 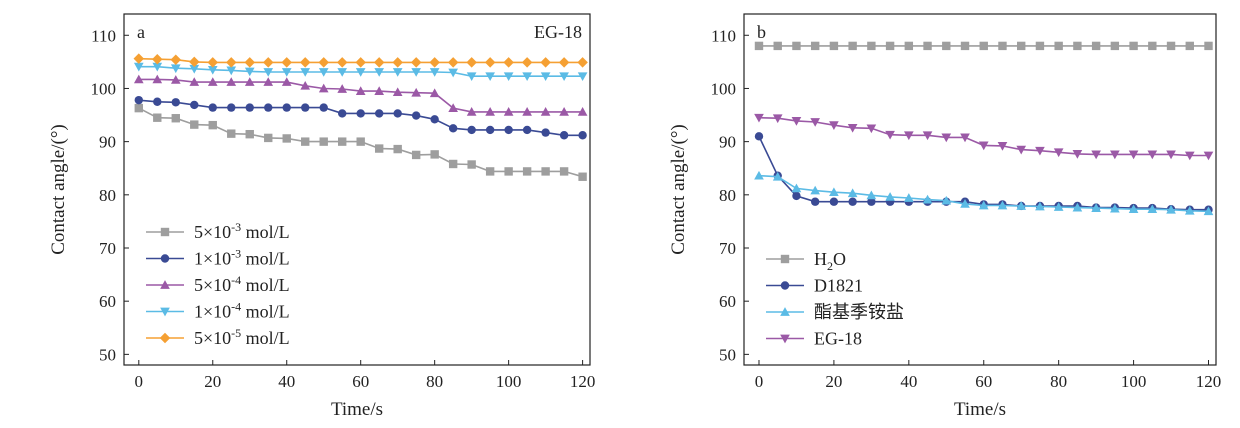 What do you see at coordinates (838, 339) in the screenshot?
I see `legend-label: EG-18` at bounding box center [838, 339].